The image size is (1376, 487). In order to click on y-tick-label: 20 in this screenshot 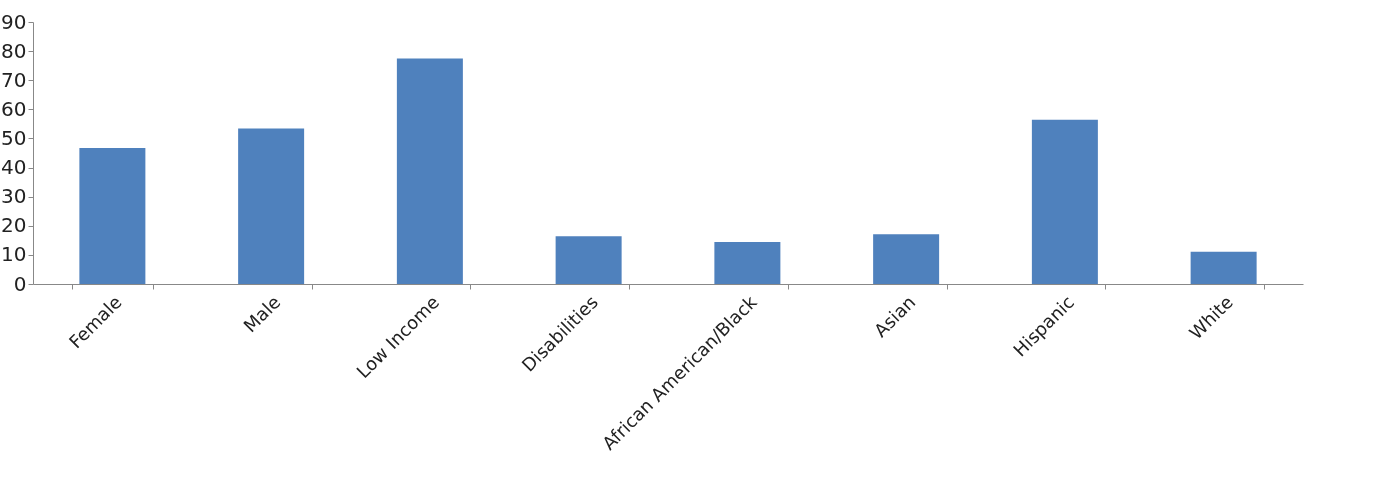, I will do `click(14, 225)`.